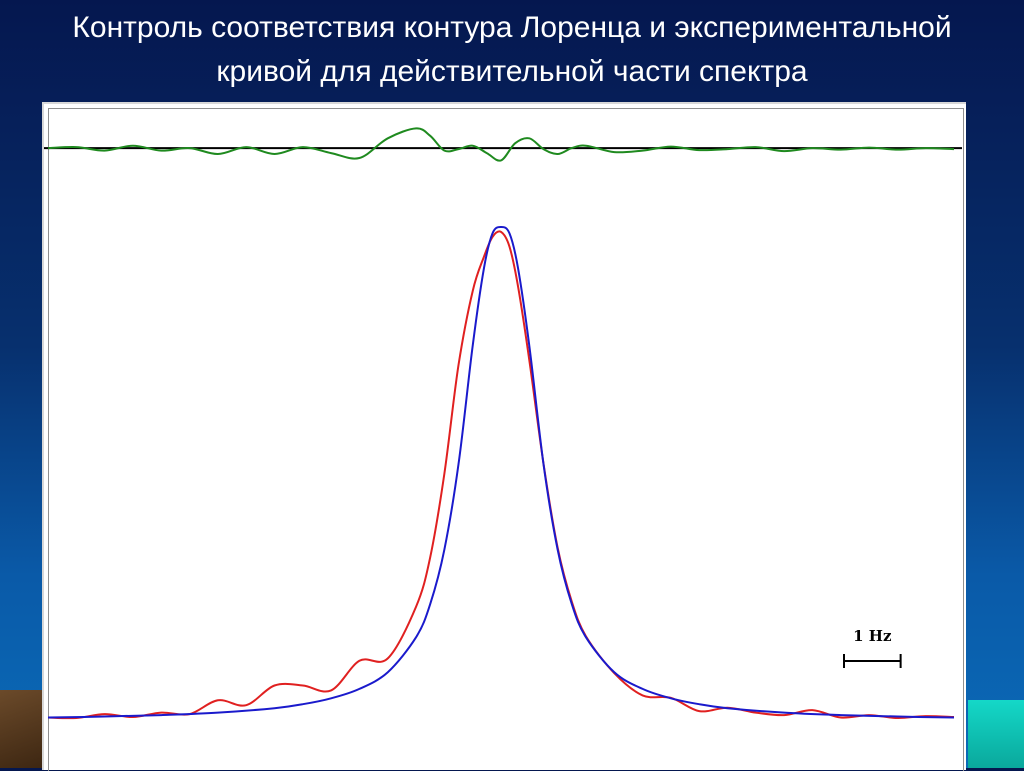 This screenshot has width=1024, height=771. Describe the element at coordinates (996, 734) in the screenshot. I see `decor-right-corner` at that location.